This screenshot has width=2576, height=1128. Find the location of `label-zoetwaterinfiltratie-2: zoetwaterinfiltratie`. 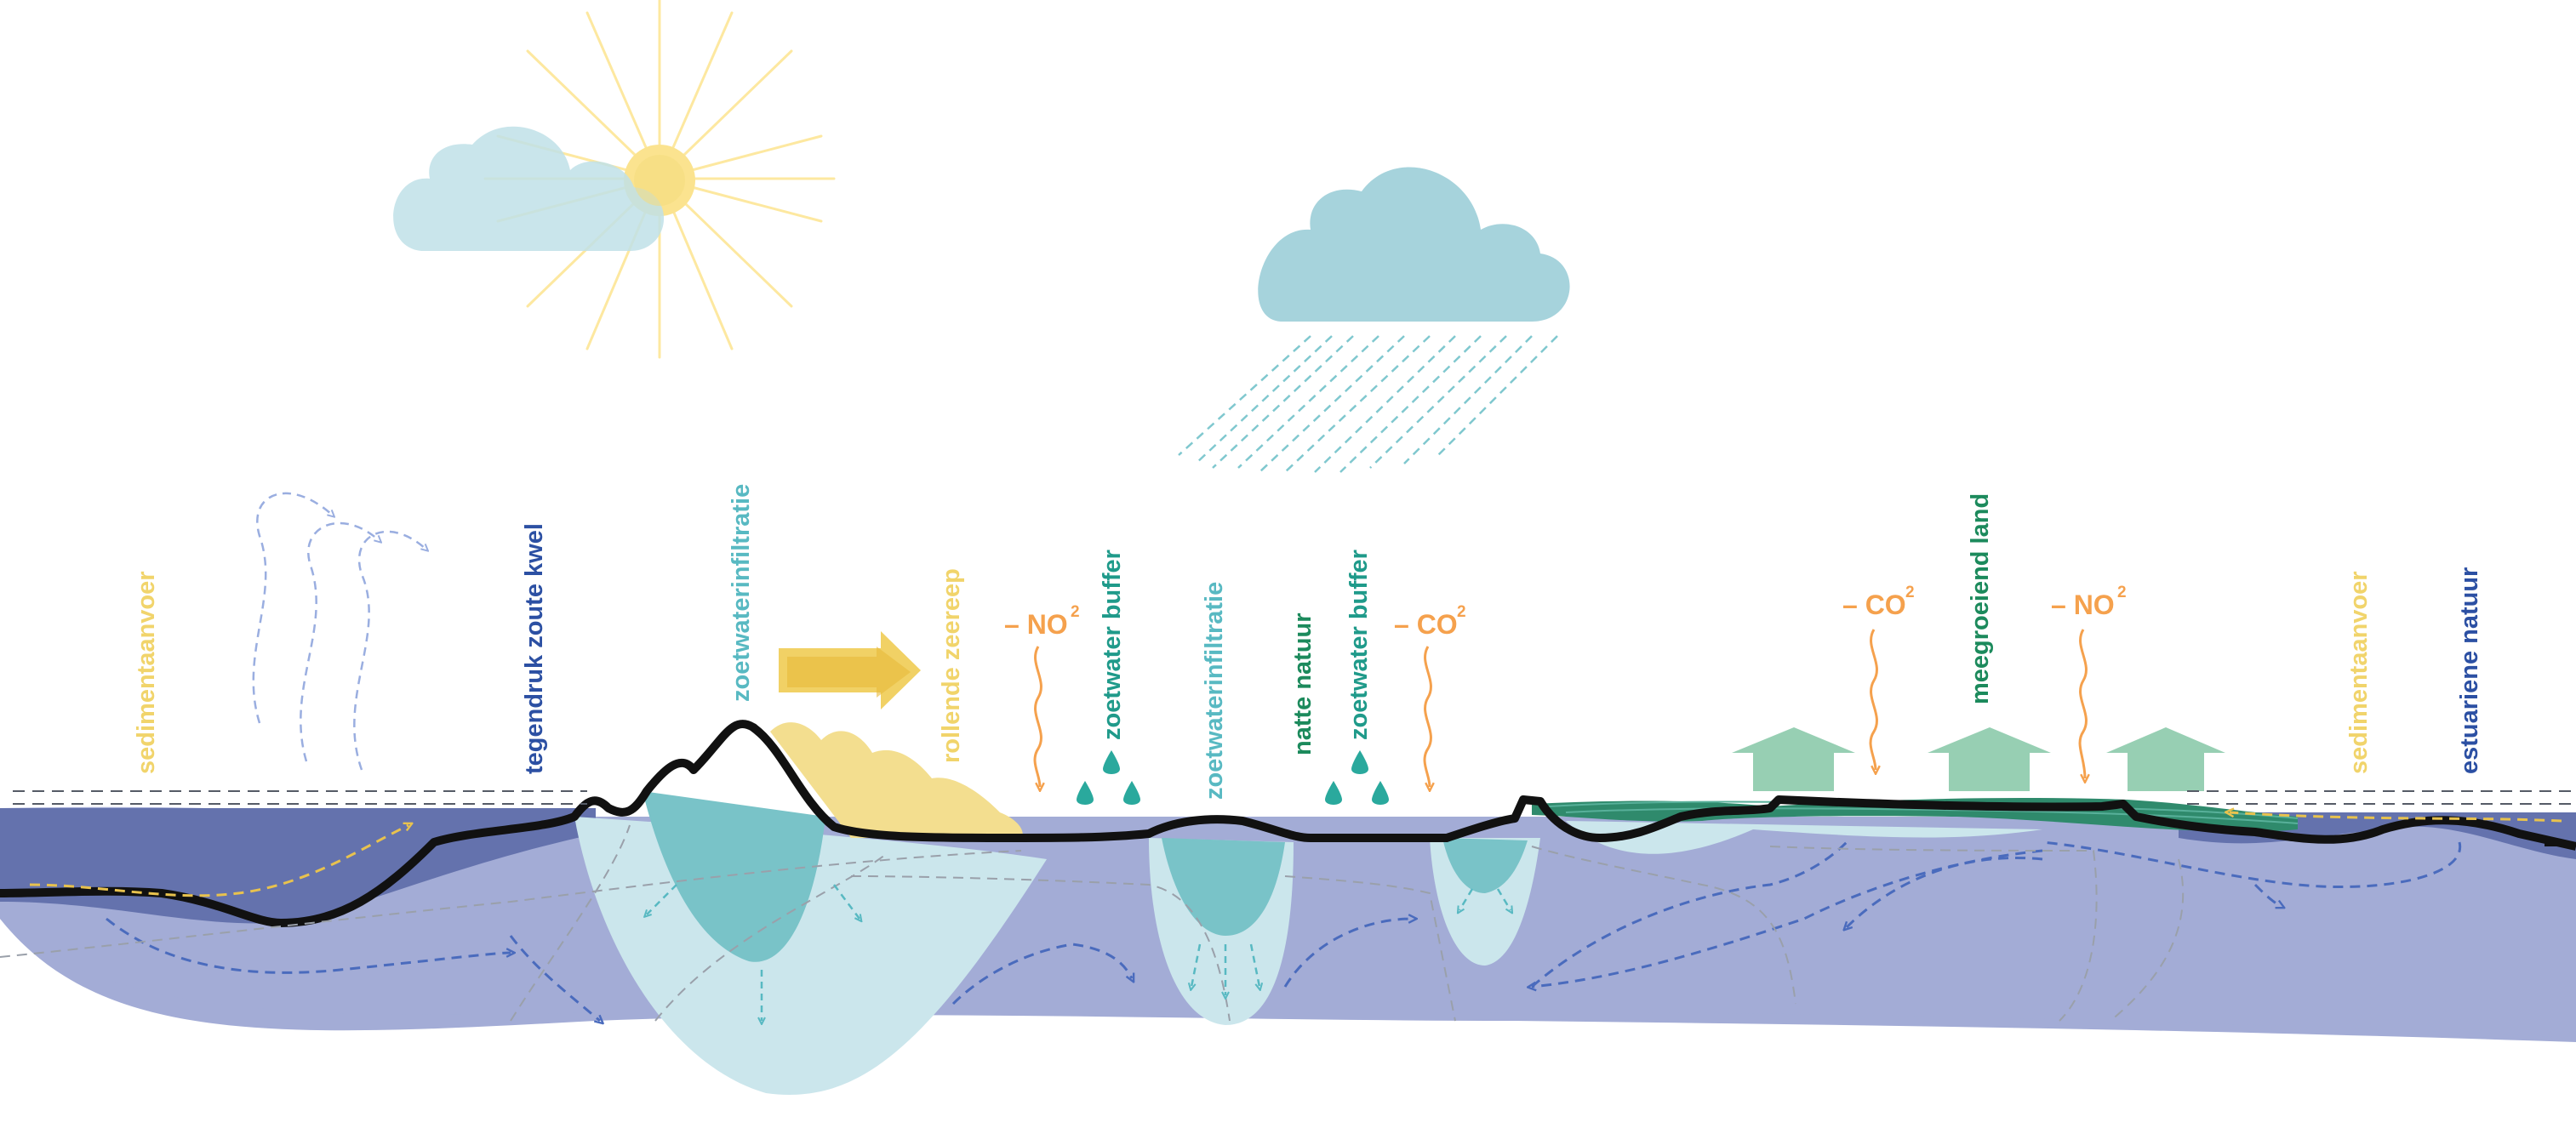

label-zoetwaterinfiltratie-2: zoetwaterinfiltratie is located at coordinates (1214, 691).